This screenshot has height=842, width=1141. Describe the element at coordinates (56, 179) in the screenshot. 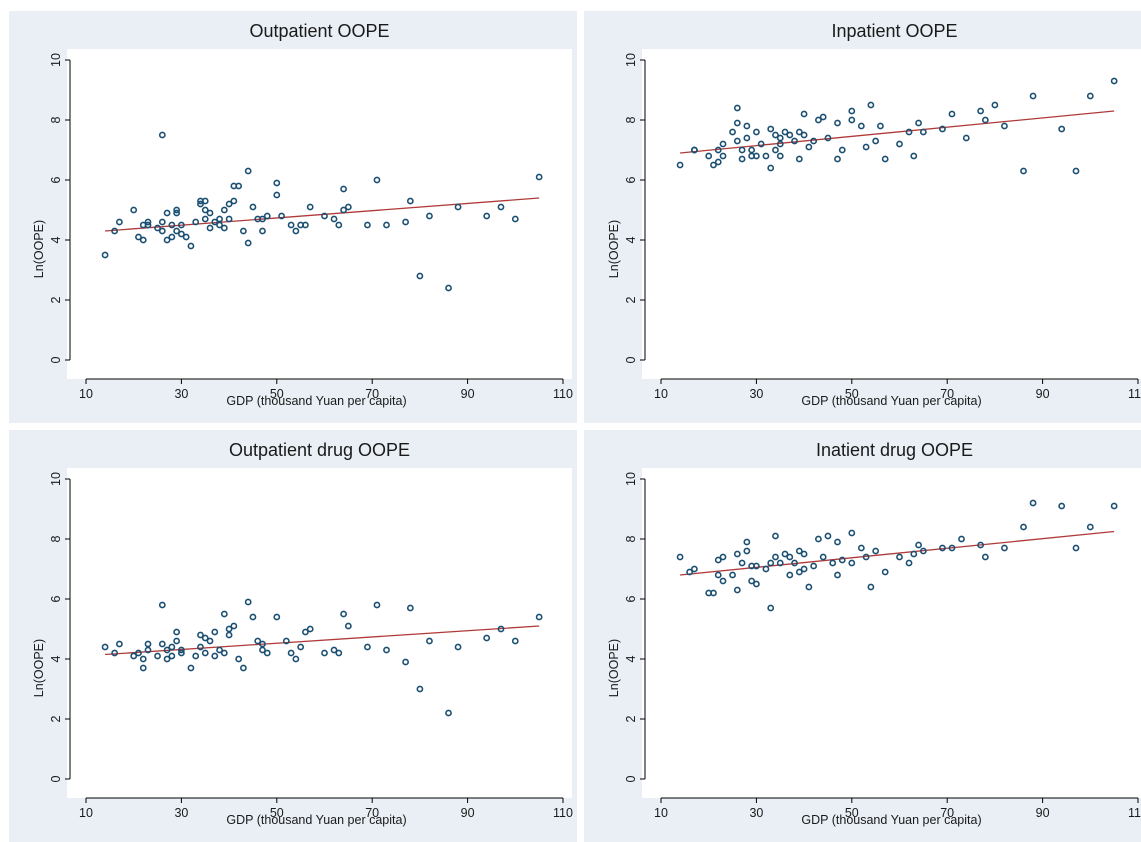

I see `y-tick-label: 6` at that location.